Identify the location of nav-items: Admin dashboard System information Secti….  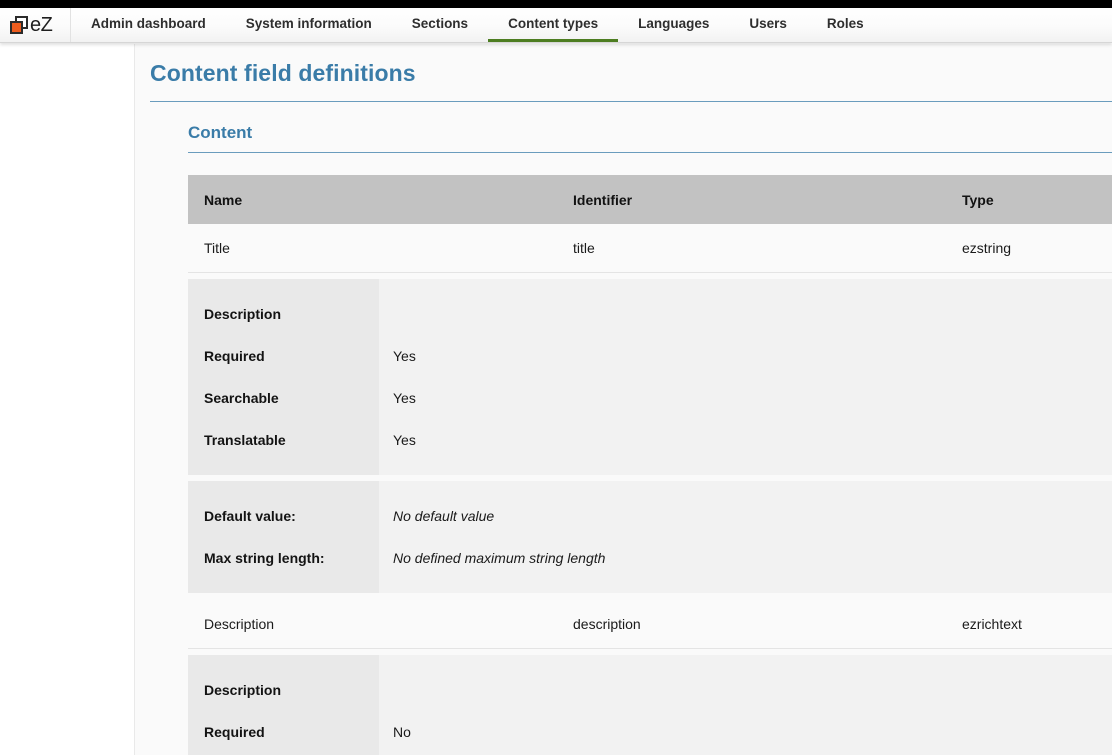
(477, 25).